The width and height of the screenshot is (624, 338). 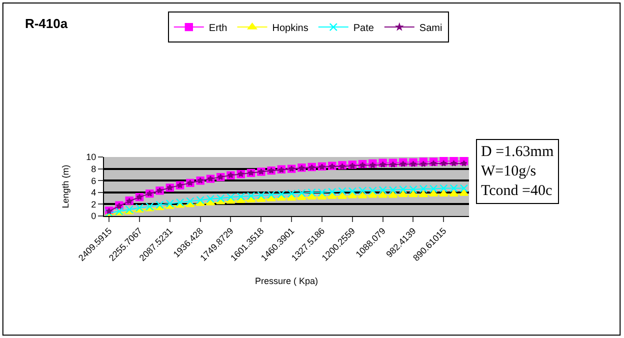 What do you see at coordinates (363, 28) in the screenshot?
I see `legend-label: Pate` at bounding box center [363, 28].